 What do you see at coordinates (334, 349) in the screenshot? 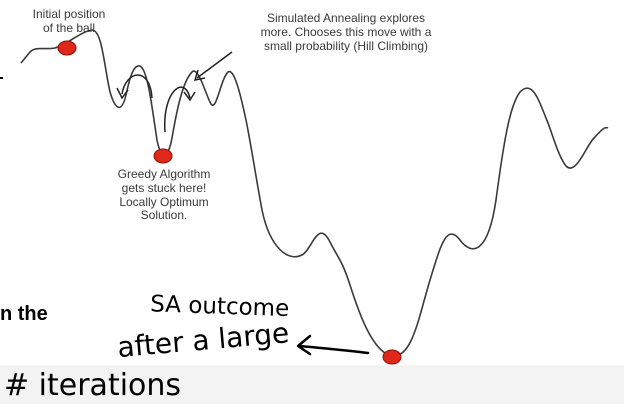
I see `handwritten-arrow` at bounding box center [334, 349].